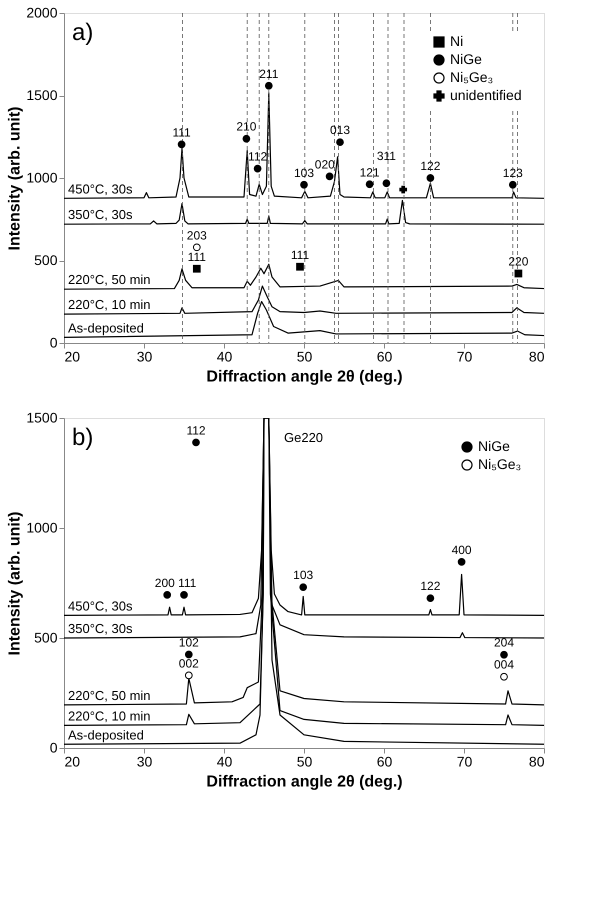 The width and height of the screenshot is (609, 922). What do you see at coordinates (269, 73) in the screenshot?
I see `annotation: 211` at bounding box center [269, 73].